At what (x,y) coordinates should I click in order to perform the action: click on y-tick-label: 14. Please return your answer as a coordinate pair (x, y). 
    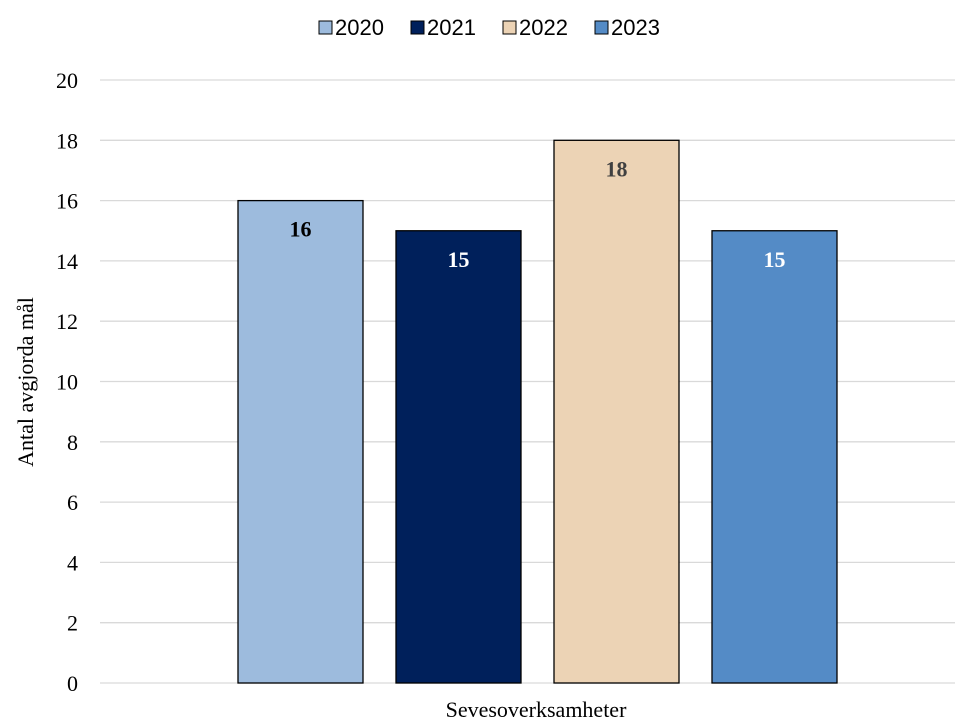
    Looking at the image, I should click on (67, 261).